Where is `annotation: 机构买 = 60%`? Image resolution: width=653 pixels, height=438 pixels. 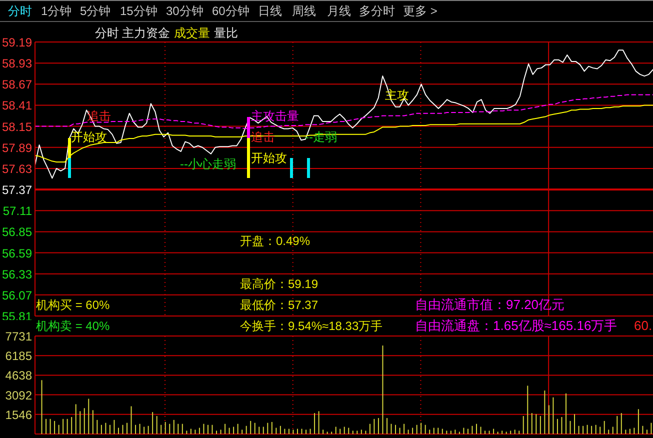
annotation: 机构买 = 60% is located at coordinates (73, 305).